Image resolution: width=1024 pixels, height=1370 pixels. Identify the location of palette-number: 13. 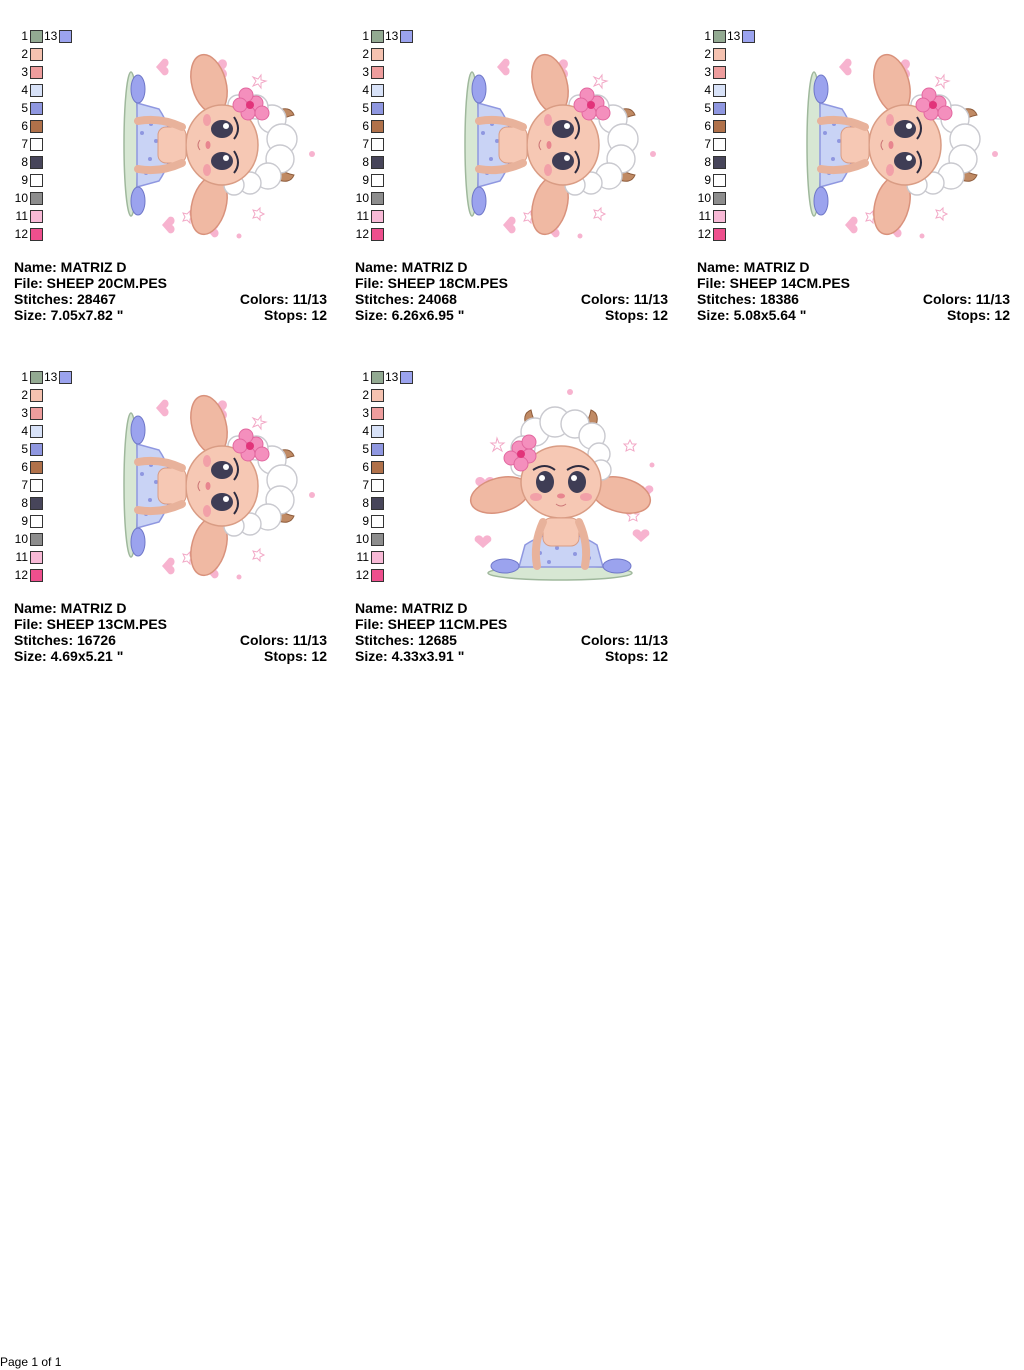
(51, 377).